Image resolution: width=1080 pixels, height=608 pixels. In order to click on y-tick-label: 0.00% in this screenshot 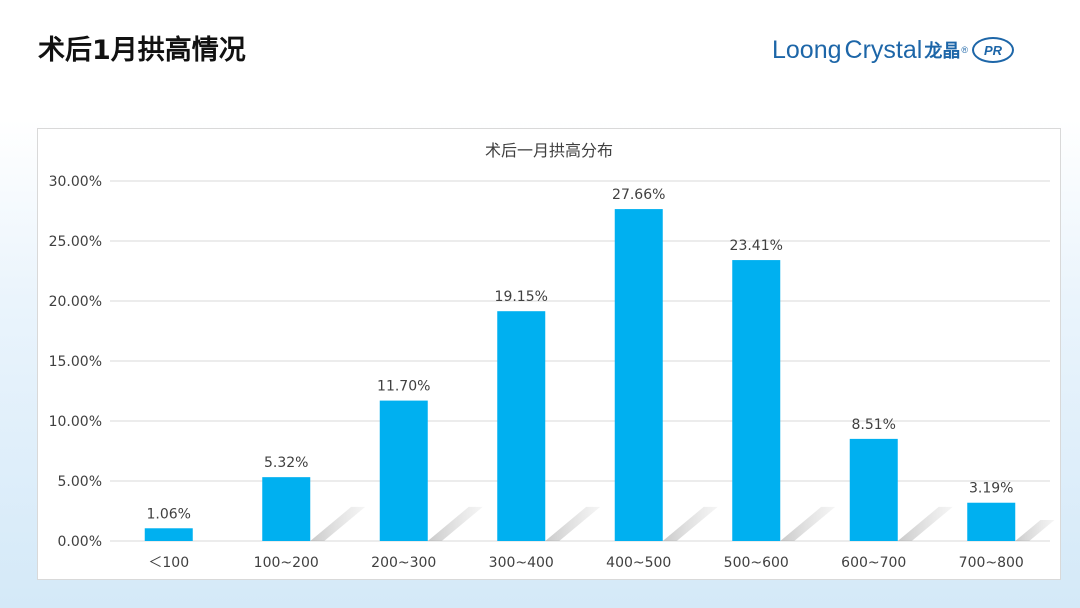, I will do `click(80, 542)`.